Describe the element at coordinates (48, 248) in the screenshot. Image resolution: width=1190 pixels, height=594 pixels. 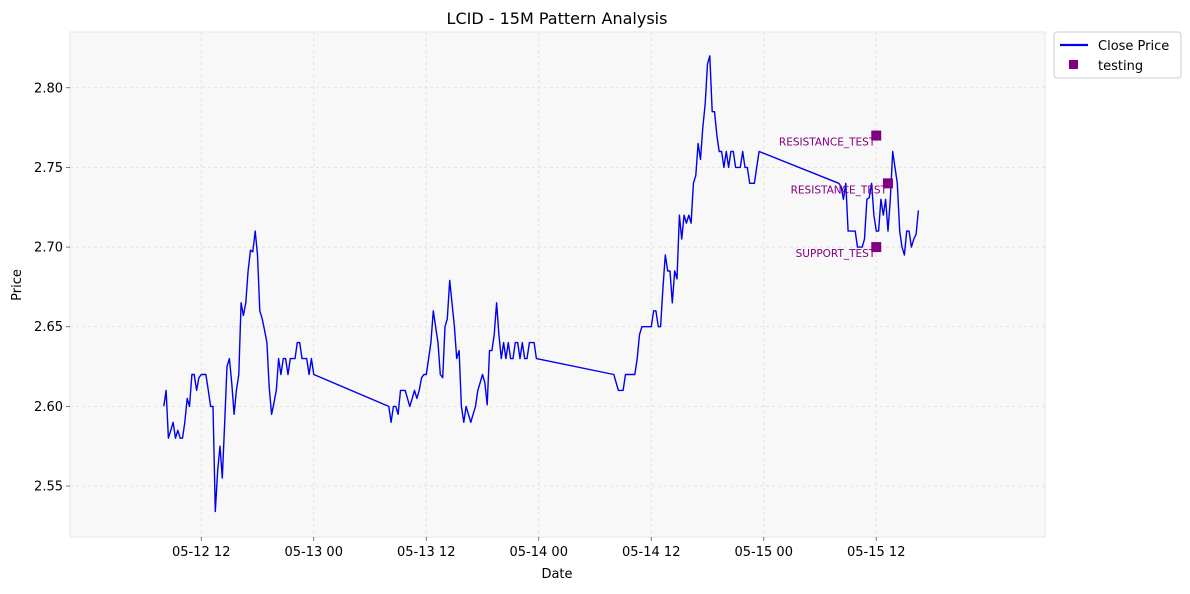
I see `y-tick-label: 2.70` at that location.